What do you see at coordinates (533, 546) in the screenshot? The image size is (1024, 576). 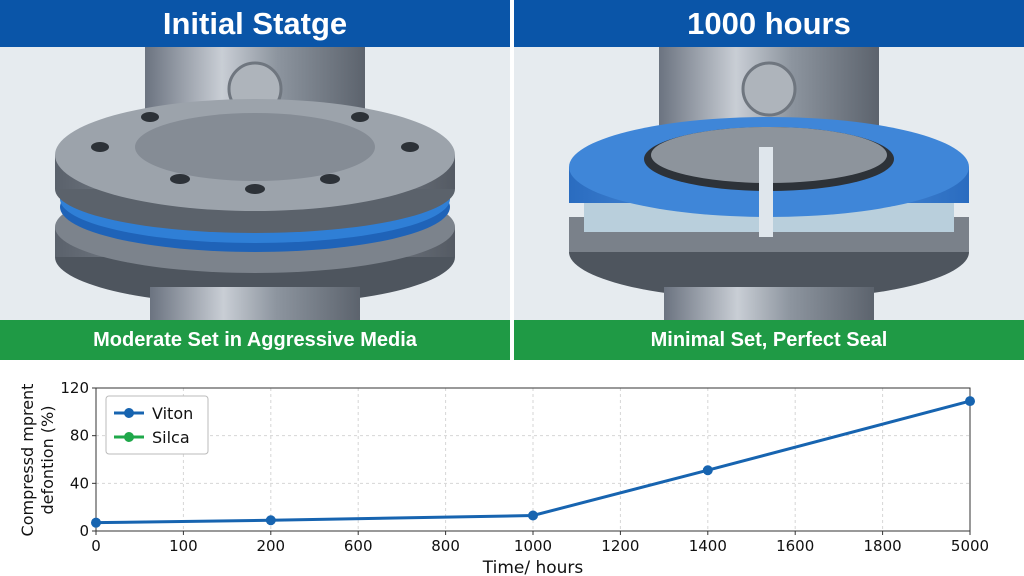 I see `x-tick-label: 1000` at bounding box center [533, 546].